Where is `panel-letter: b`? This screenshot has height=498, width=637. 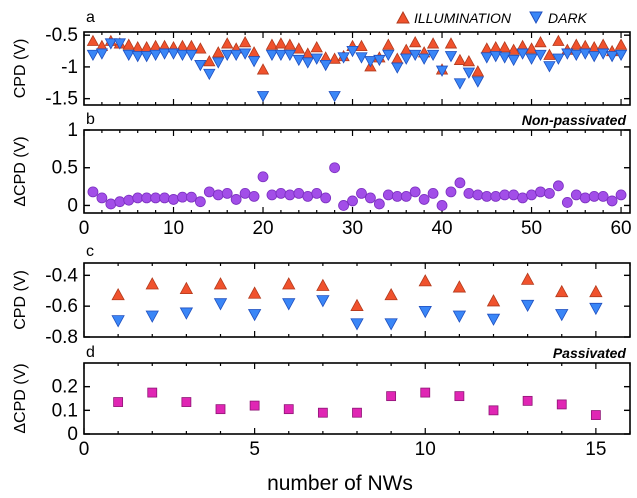 panel-letter: b is located at coordinates (90, 119).